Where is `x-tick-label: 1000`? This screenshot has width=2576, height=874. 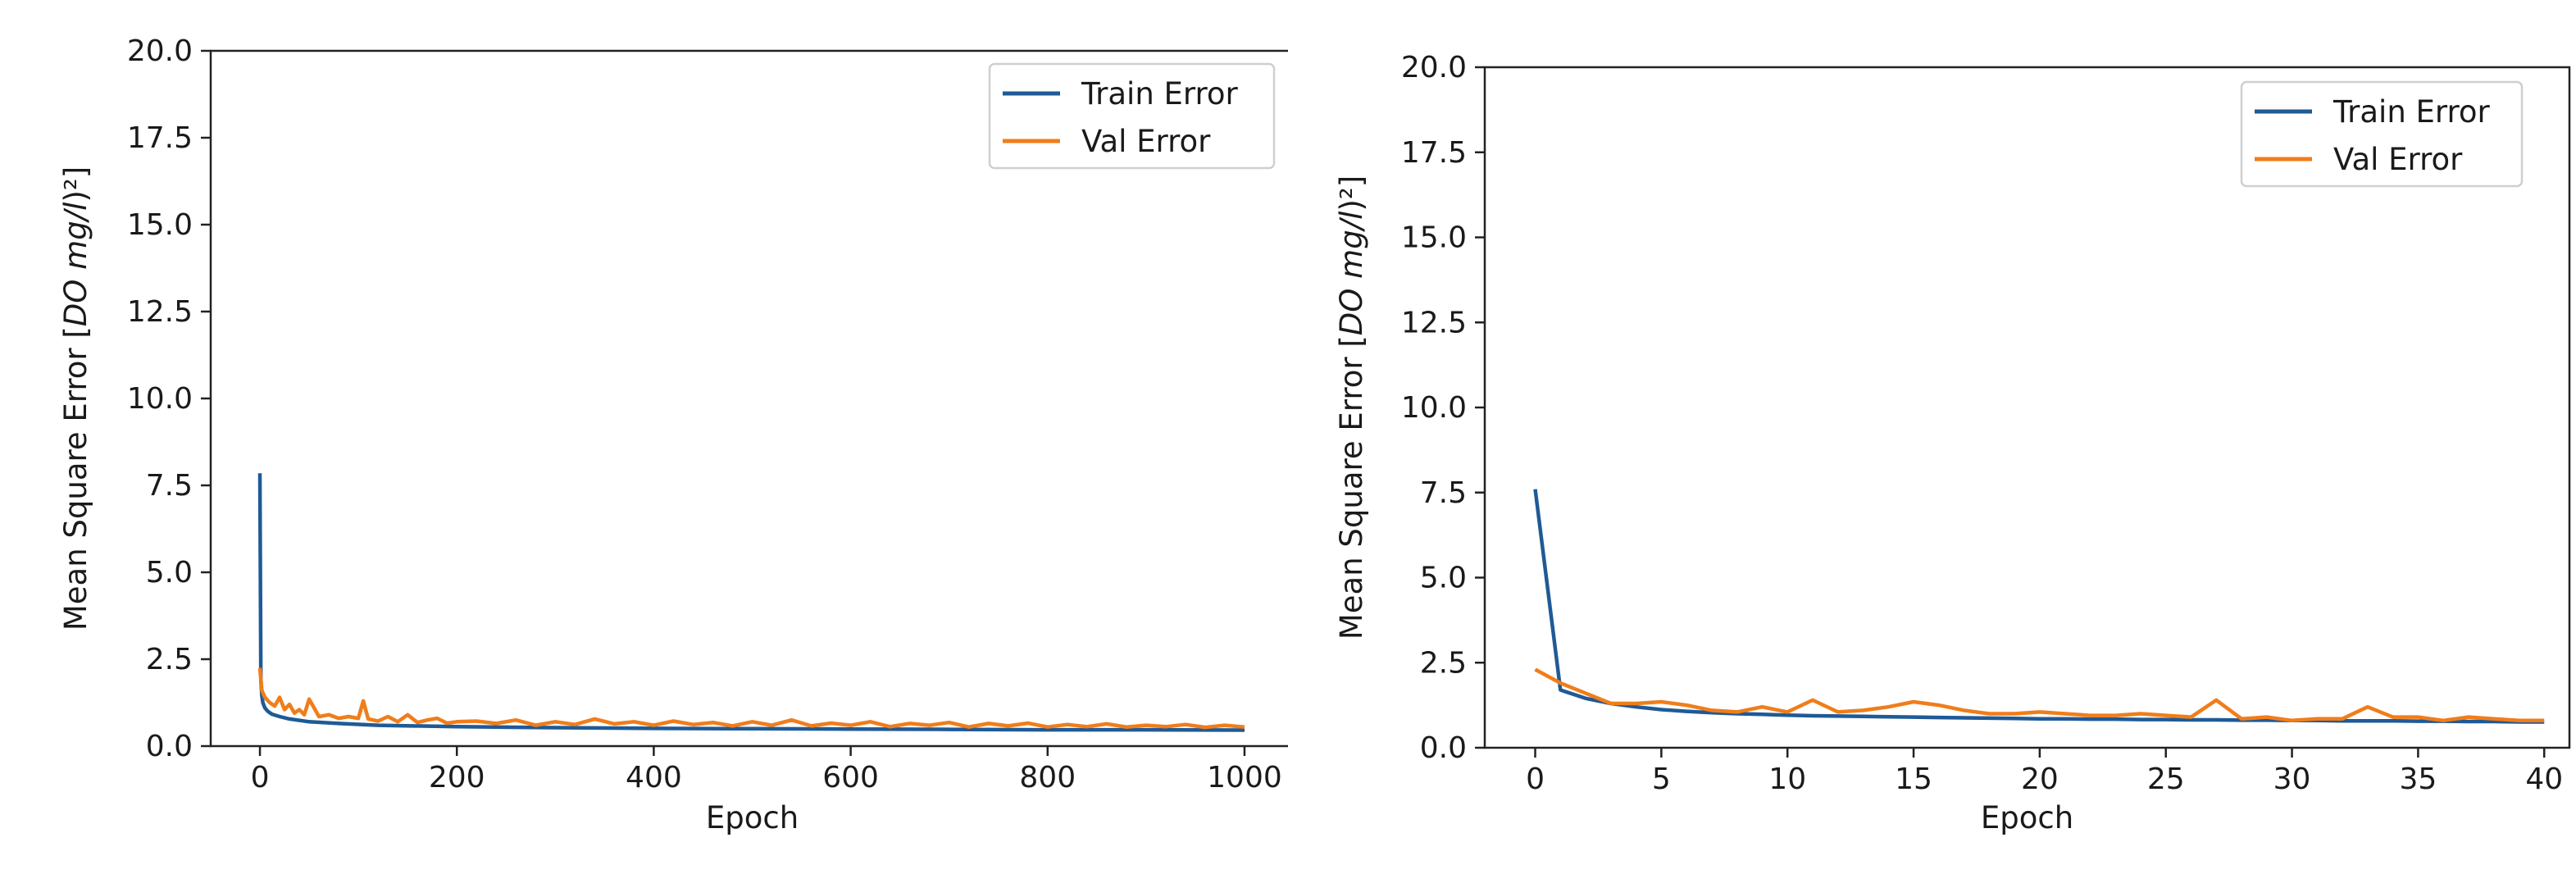
x-tick-label: 1000 is located at coordinates (1245, 777).